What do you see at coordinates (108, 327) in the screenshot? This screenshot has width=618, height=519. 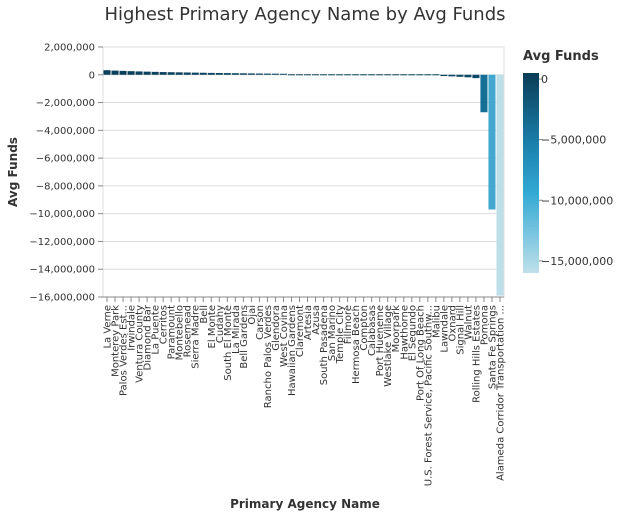 I see `x-tick-label: La Verne` at bounding box center [108, 327].